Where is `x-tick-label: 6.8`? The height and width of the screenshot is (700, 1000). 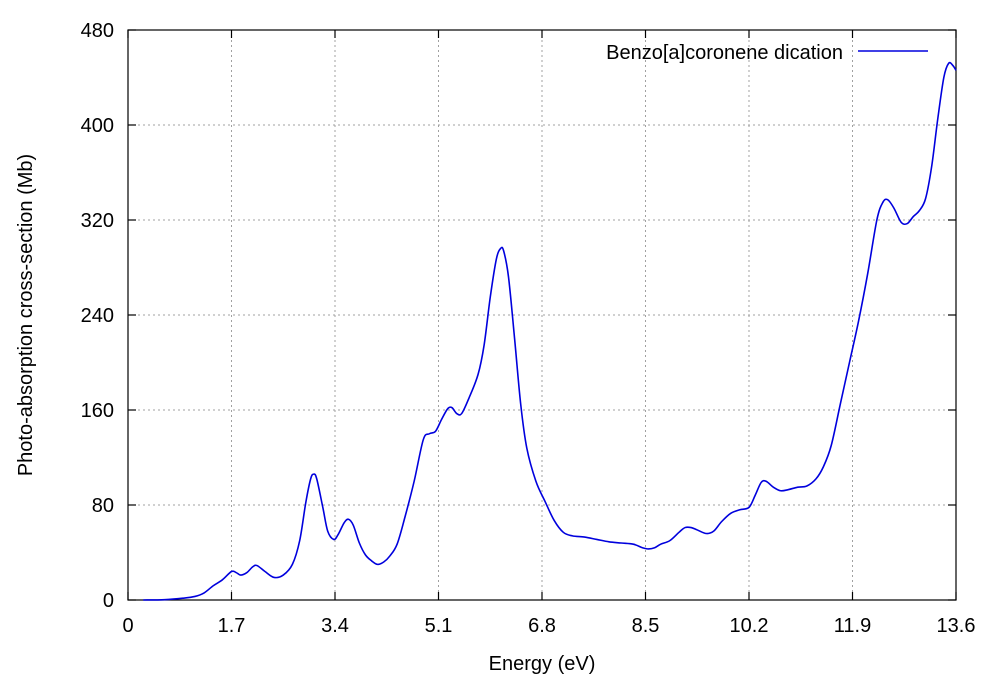
x-tick-label: 6.8 is located at coordinates (542, 626).